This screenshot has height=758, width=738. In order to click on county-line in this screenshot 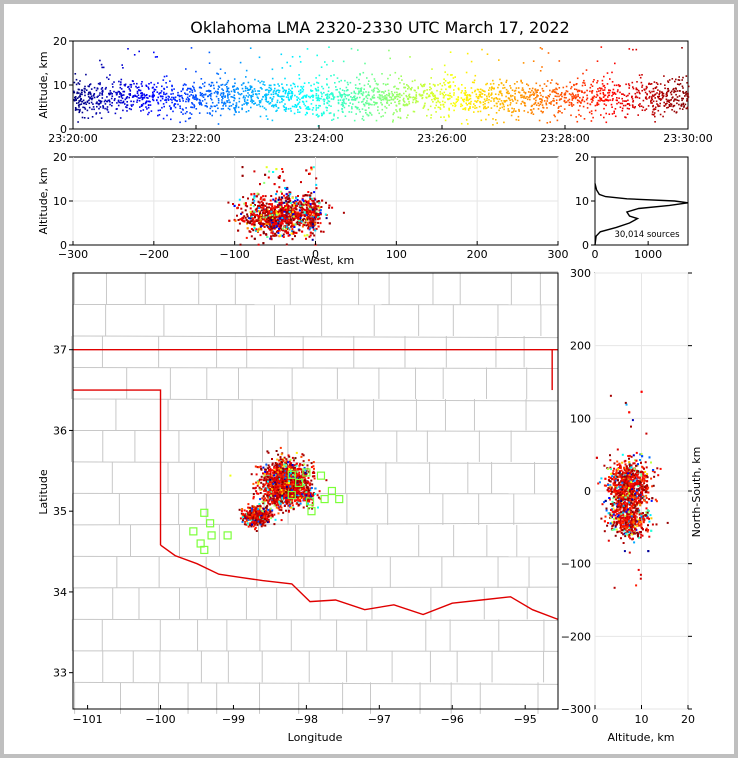, I will do `click(315, 462)`.